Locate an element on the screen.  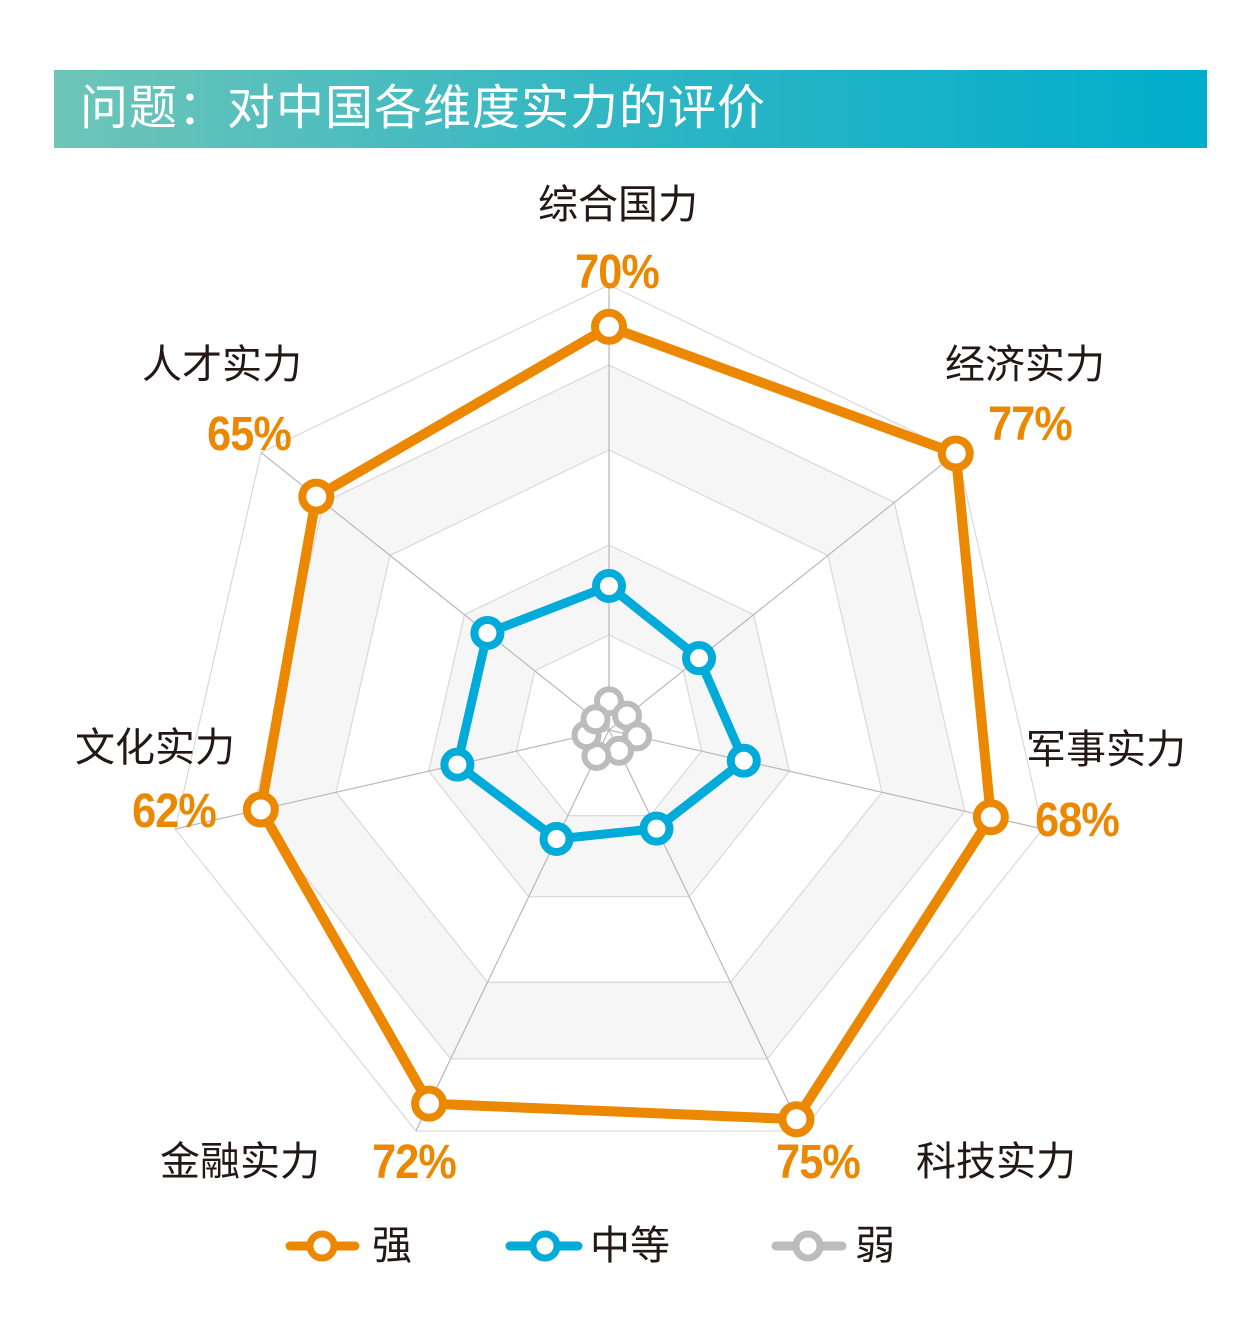
series-line-medium is located at coordinates (600, 712).